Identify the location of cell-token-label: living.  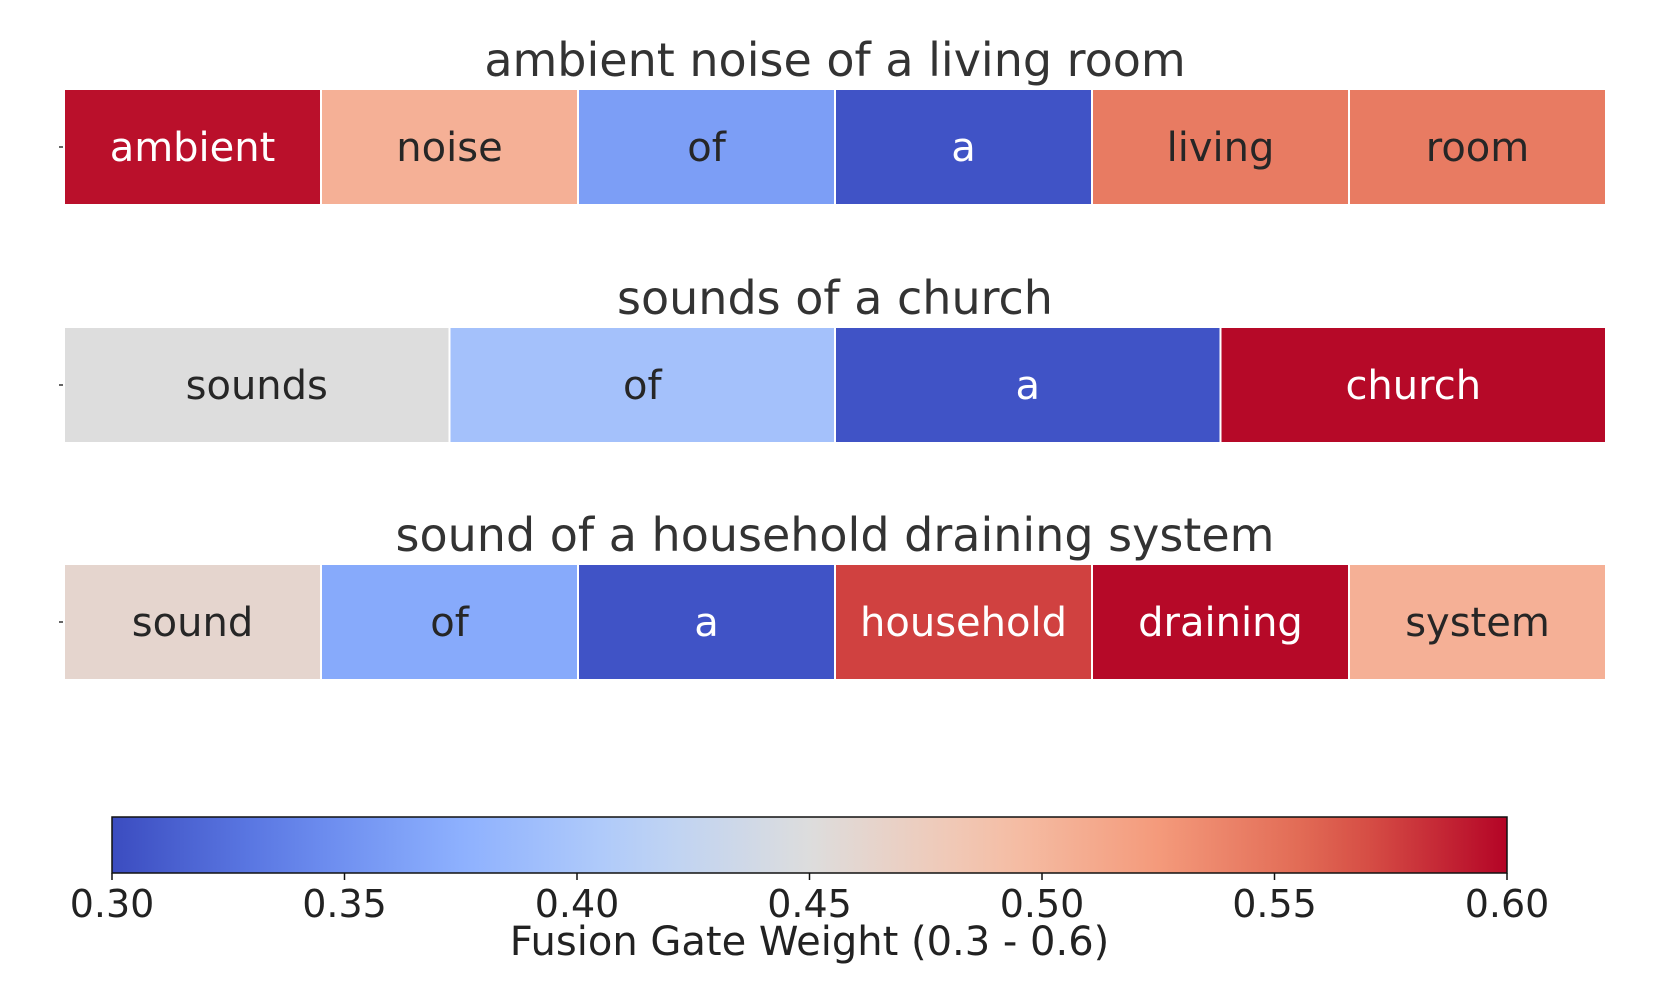
(1221, 148).